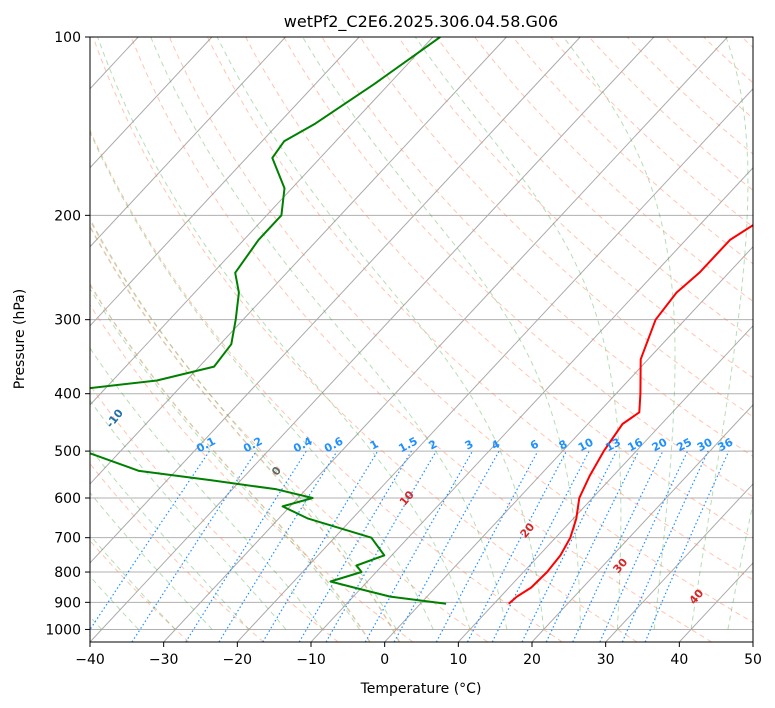 The width and height of the screenshot is (775, 708). What do you see at coordinates (238, 660) in the screenshot?
I see `x-tick-label: −20` at bounding box center [238, 660].